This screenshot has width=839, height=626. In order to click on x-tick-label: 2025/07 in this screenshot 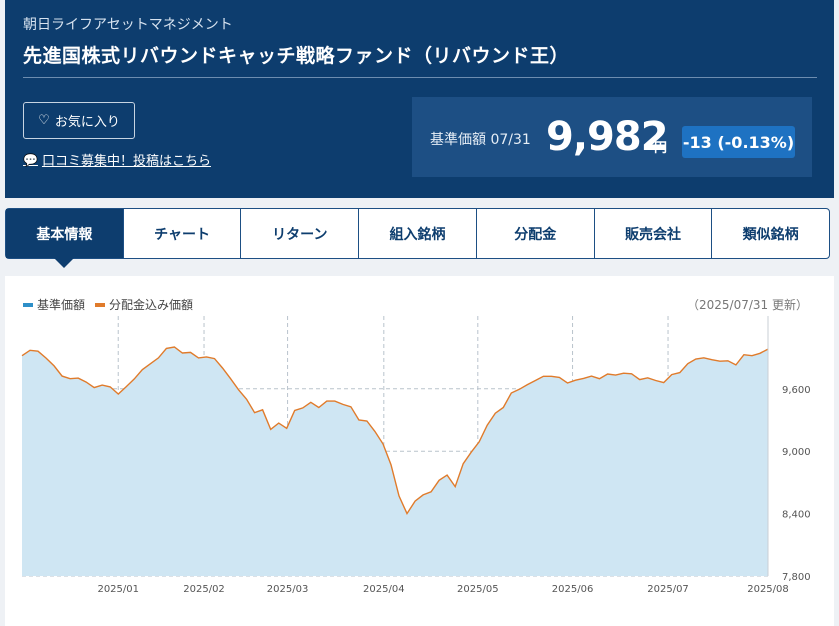, I will do `click(668, 589)`.